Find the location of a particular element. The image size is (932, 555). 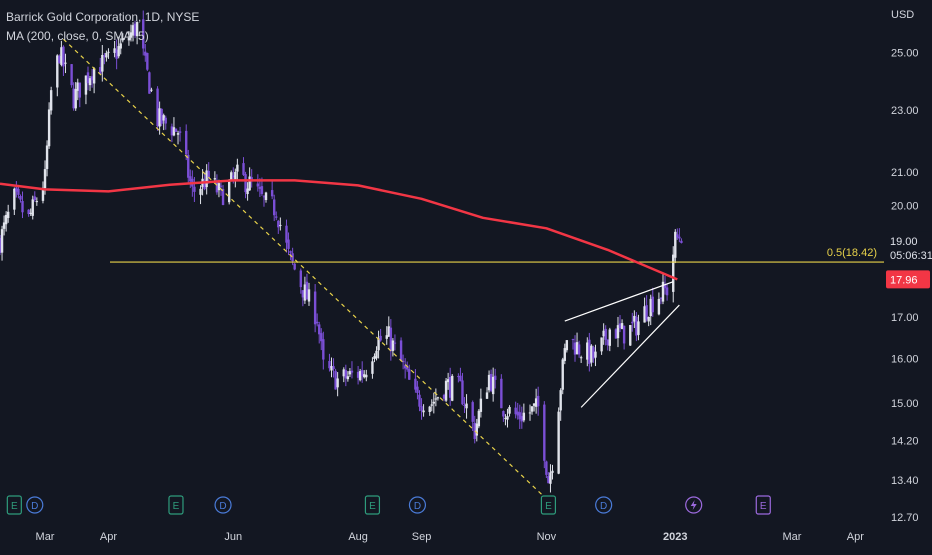

y-tick-label: 13.40 is located at coordinates (905, 481).